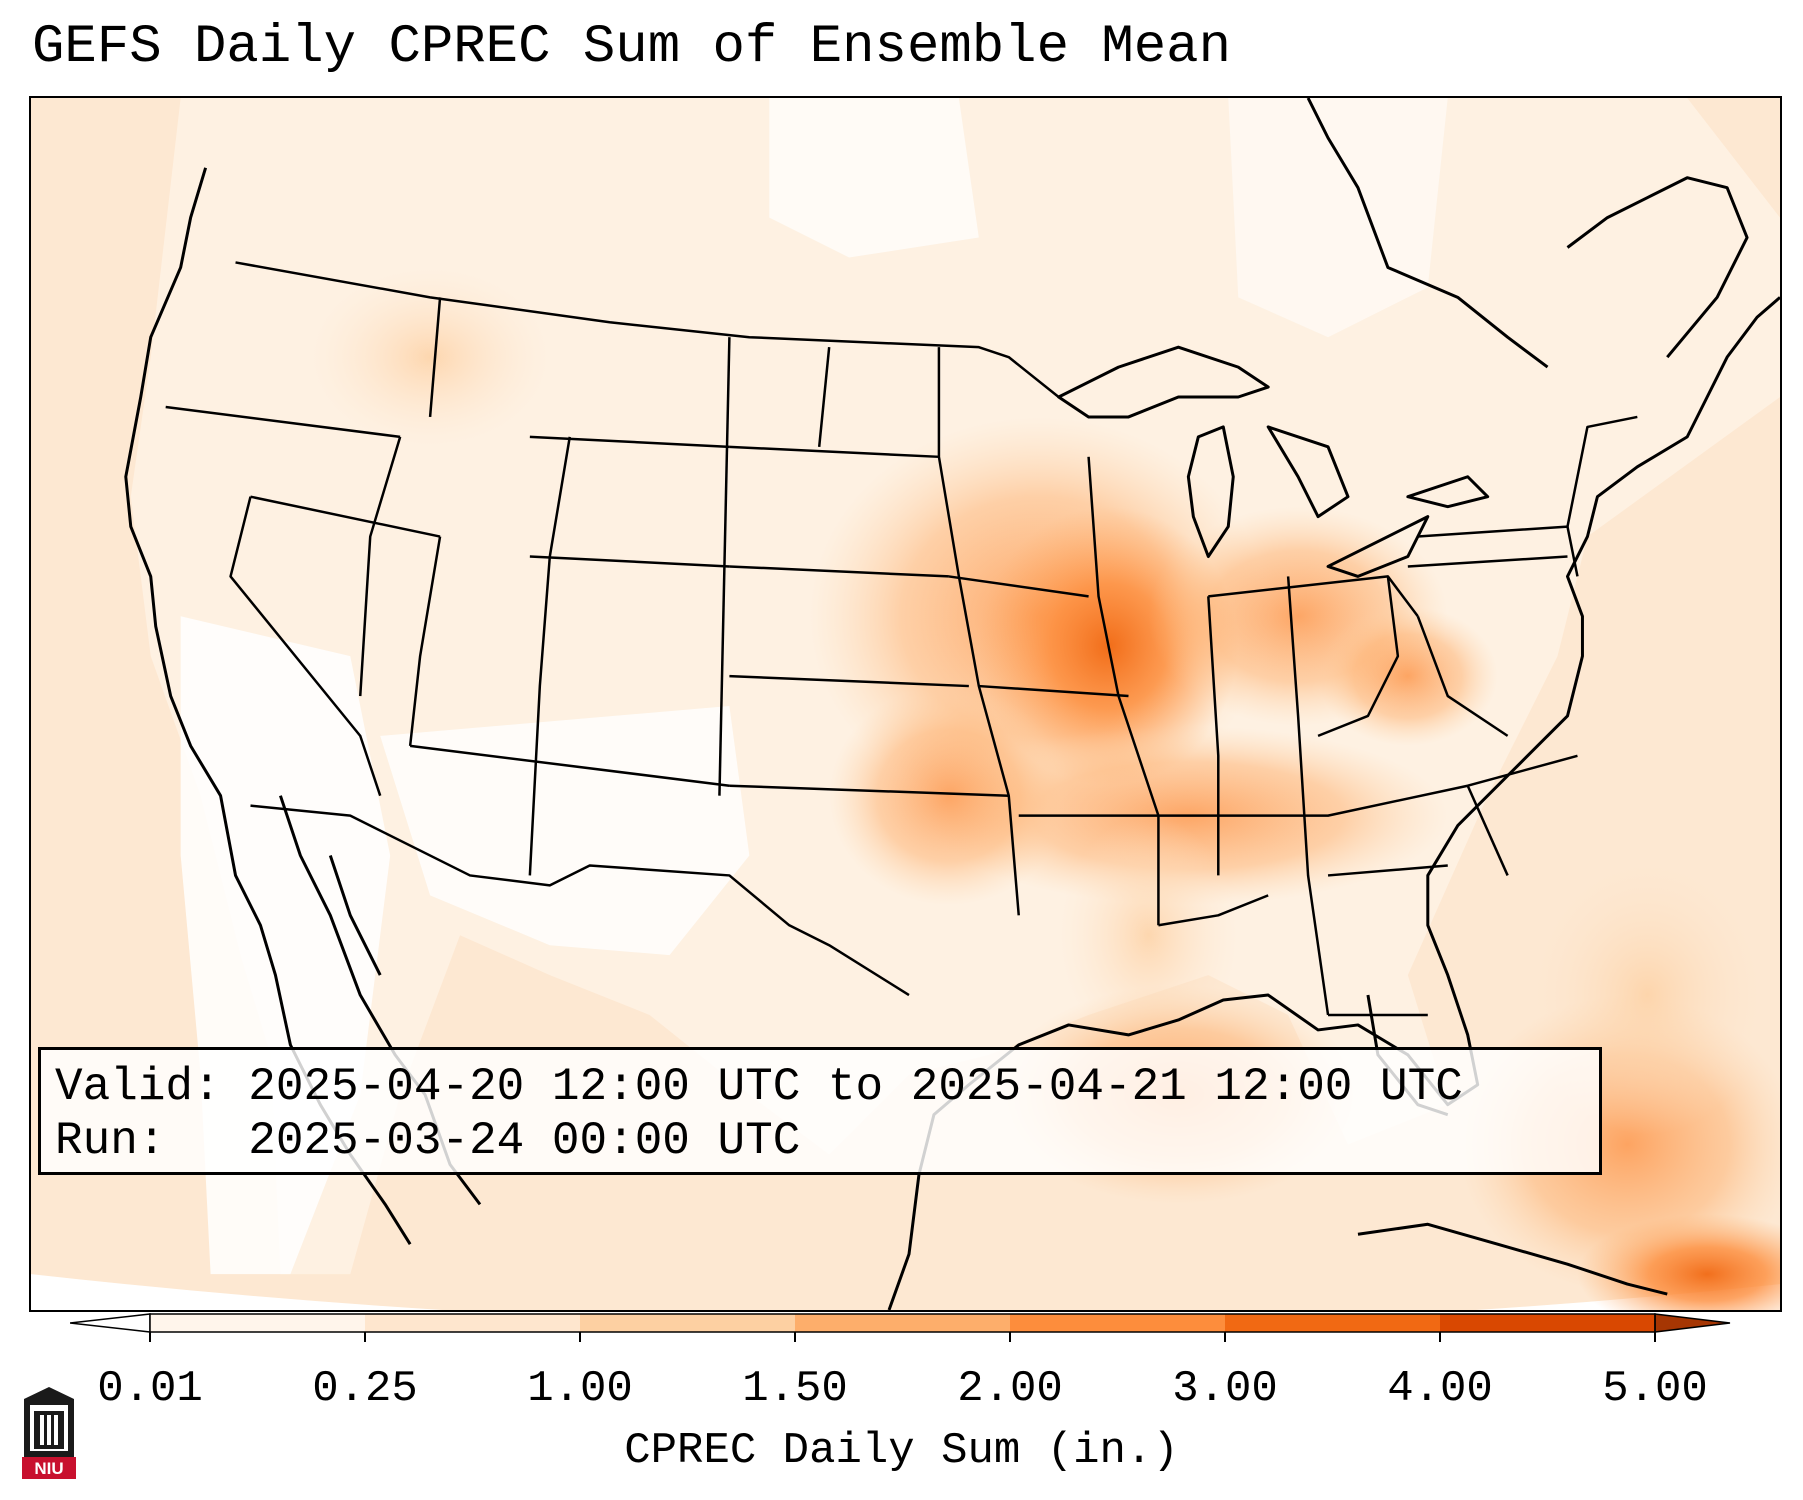  I want to click on dry-area-arizona-newmexico, so click(565, 830).